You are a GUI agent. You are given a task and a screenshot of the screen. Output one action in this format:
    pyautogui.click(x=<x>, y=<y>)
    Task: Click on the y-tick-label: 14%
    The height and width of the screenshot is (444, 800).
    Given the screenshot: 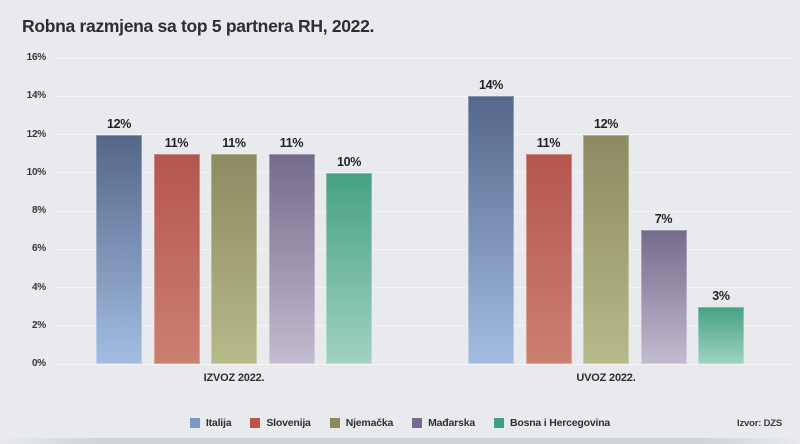 What is the action you would take?
    pyautogui.click(x=36, y=96)
    